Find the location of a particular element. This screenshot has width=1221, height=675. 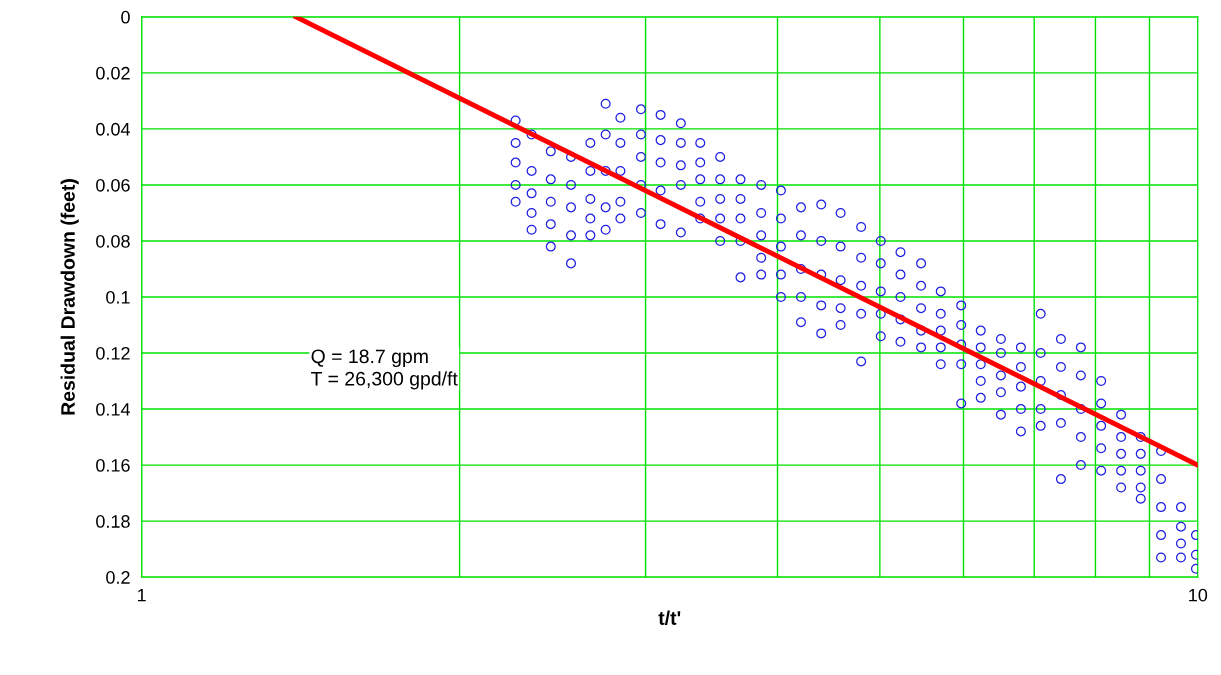

x-tick-label: 1 is located at coordinates (141, 595).